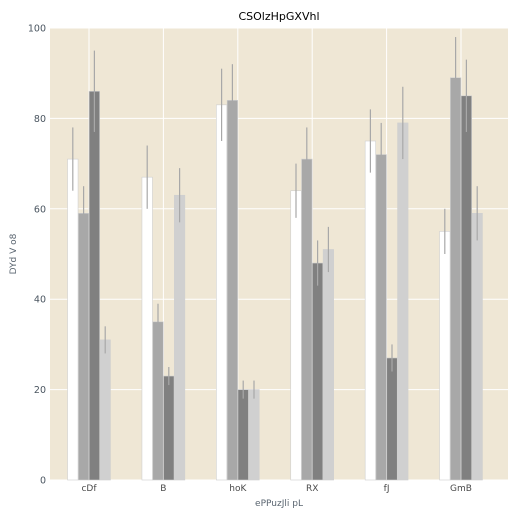 The width and height of the screenshot is (520, 520). I want to click on chart-title: CSOlzHpGXVhl, so click(278, 16).